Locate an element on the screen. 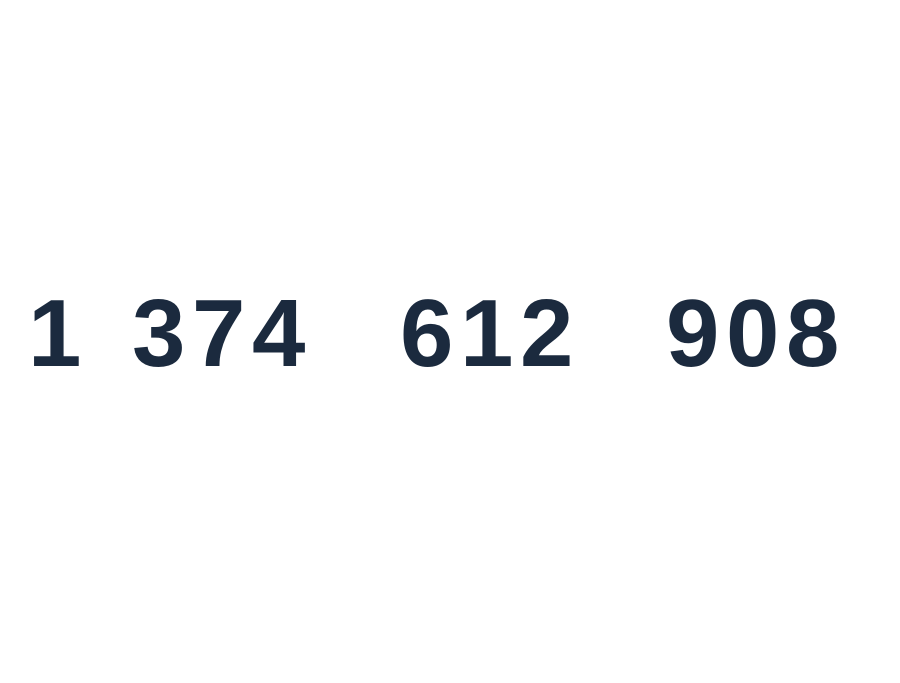 This screenshot has height=683, width=900. digit-group-4: 9 0 8 is located at coordinates (753, 333).